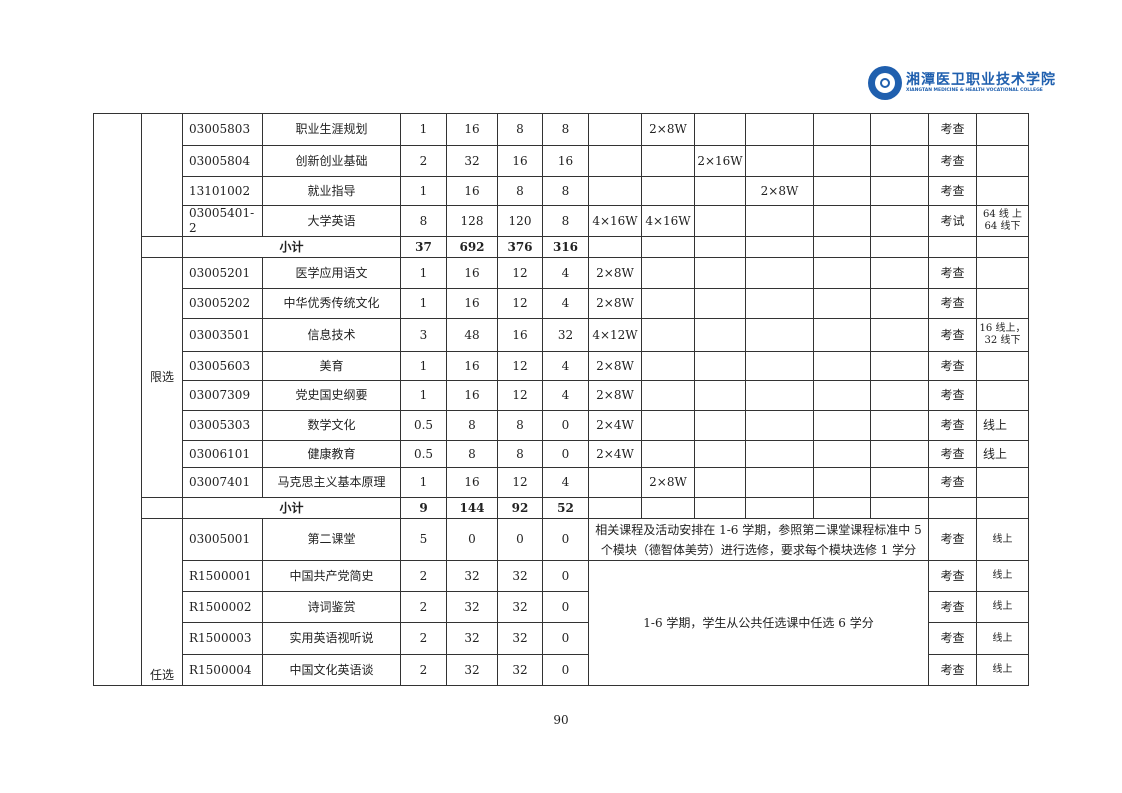 The height and width of the screenshot is (793, 1122). What do you see at coordinates (1002, 221) in the screenshot?
I see `remarks: 64 线 上 64 线下` at bounding box center [1002, 221].